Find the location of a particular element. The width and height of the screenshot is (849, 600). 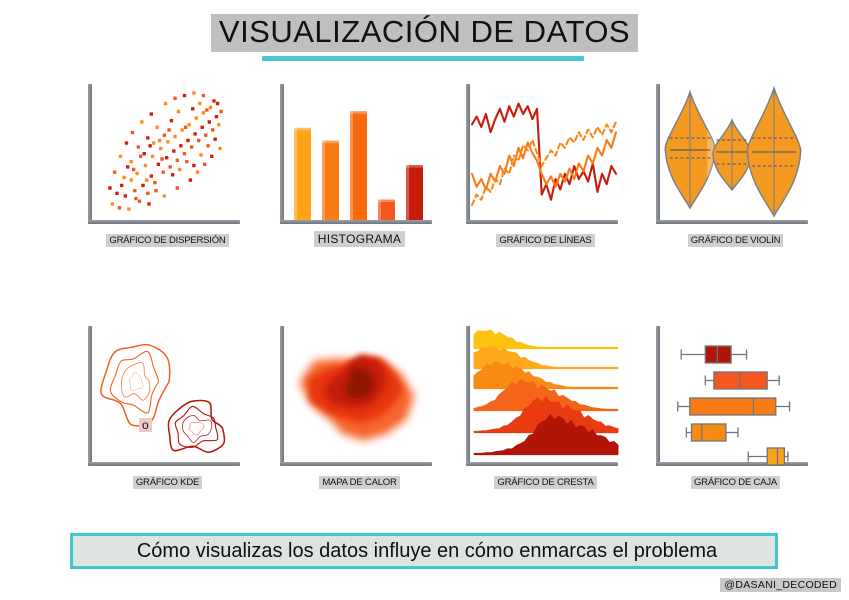

boxplot-x-axis is located at coordinates (732, 464).